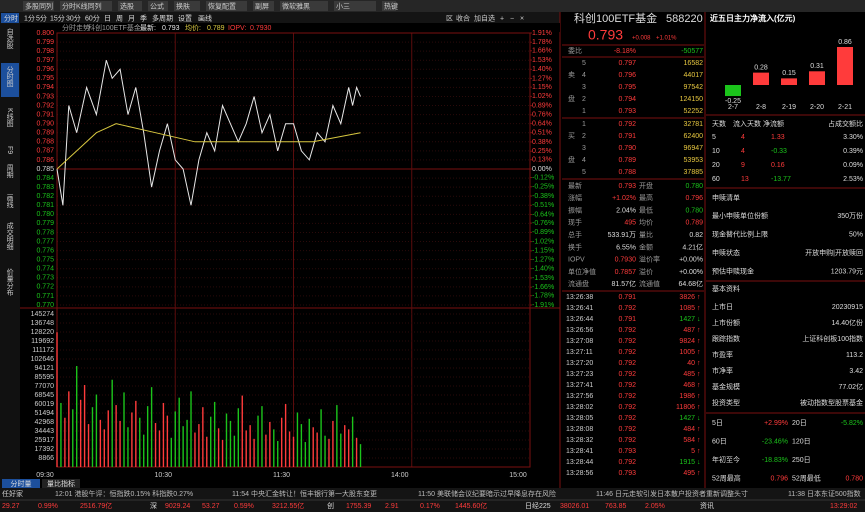 Image resolution: width=865 pixels, height=512 pixels. What do you see at coordinates (672, 493) in the screenshot?
I see `news-item: 11:46 日元走软引发日本散户投资者重新调整头寸` at bounding box center [672, 493].